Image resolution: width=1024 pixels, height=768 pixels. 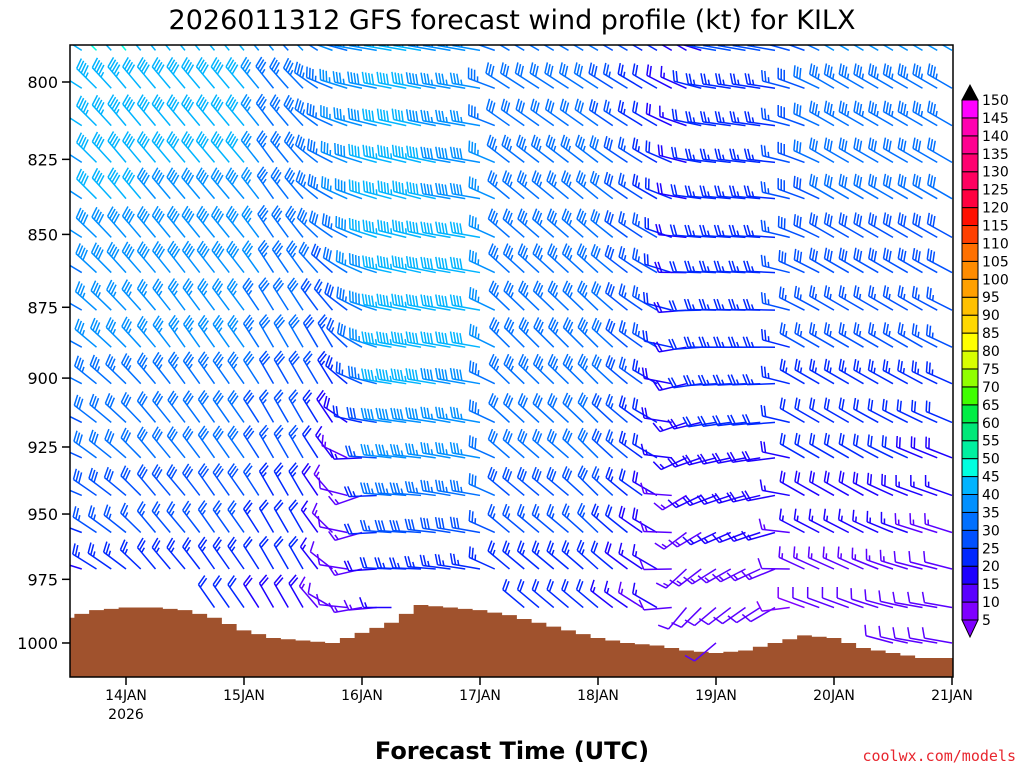 I want to click on y-tick-label: 825, so click(x=42, y=159).